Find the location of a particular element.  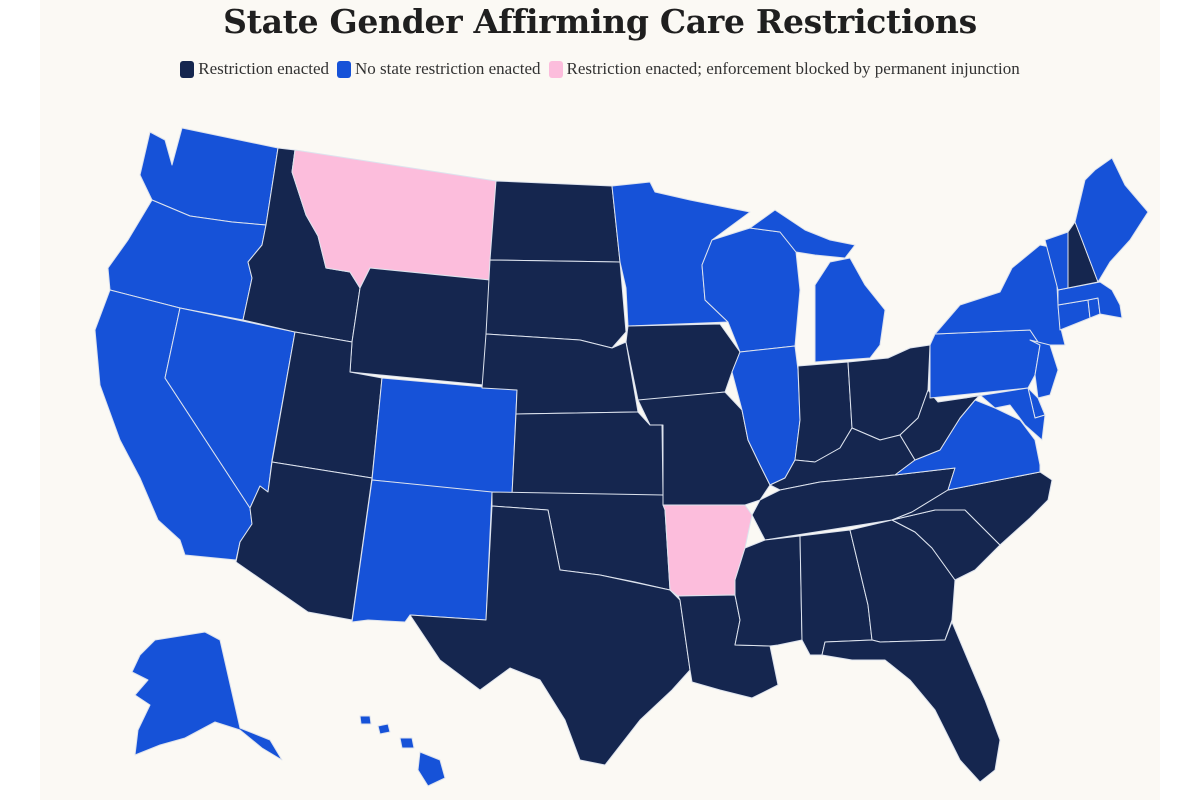

state-new-york is located at coordinates (1000, 295).